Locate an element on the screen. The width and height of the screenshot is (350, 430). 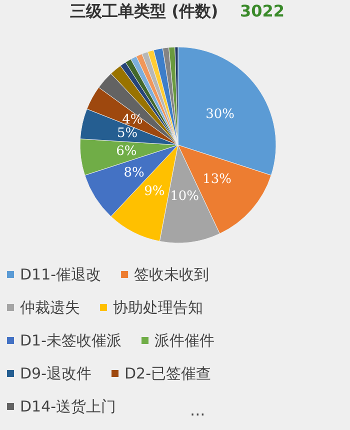
legend-label: 签收未收到 is located at coordinates (172, 275).